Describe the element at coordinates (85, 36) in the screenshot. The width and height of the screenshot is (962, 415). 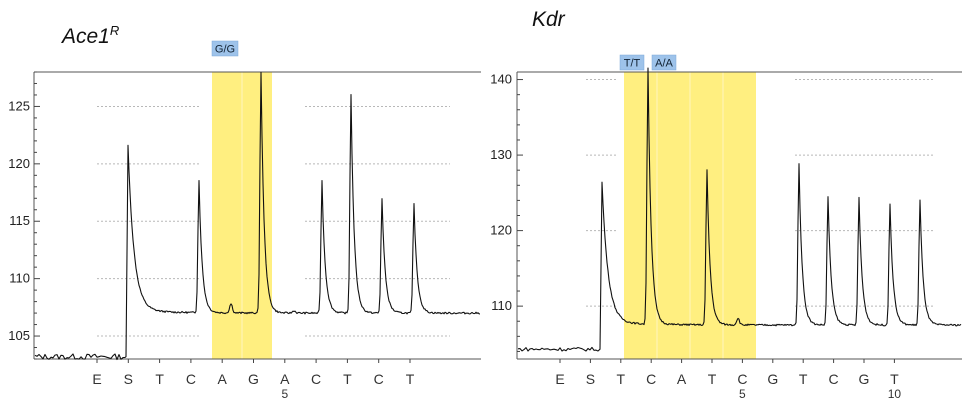
I see `panel-title-main: Ace1` at that location.